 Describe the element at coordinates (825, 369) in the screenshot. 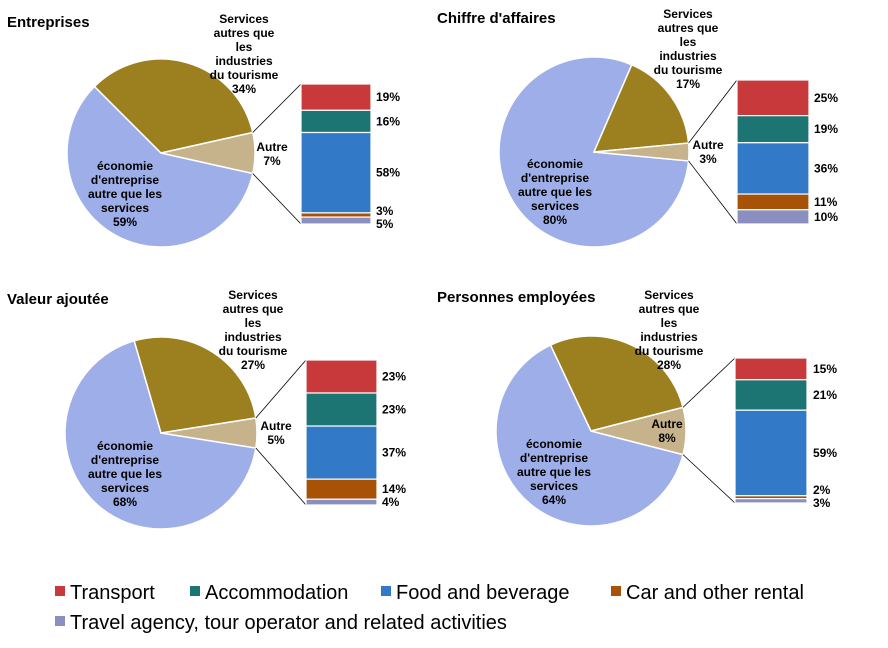

I see `bar-label-transport: 15%` at that location.